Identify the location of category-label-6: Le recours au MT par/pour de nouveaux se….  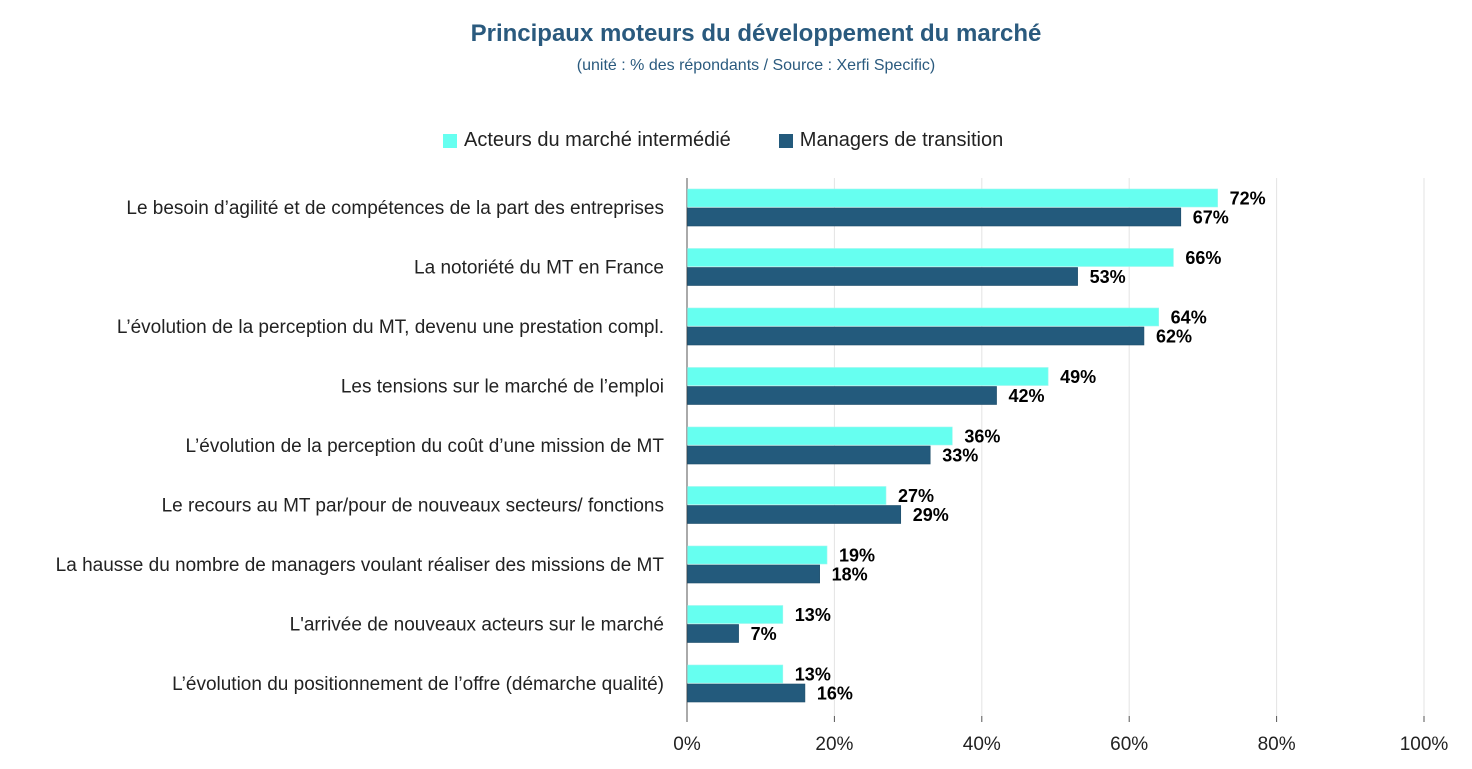
(413, 506).